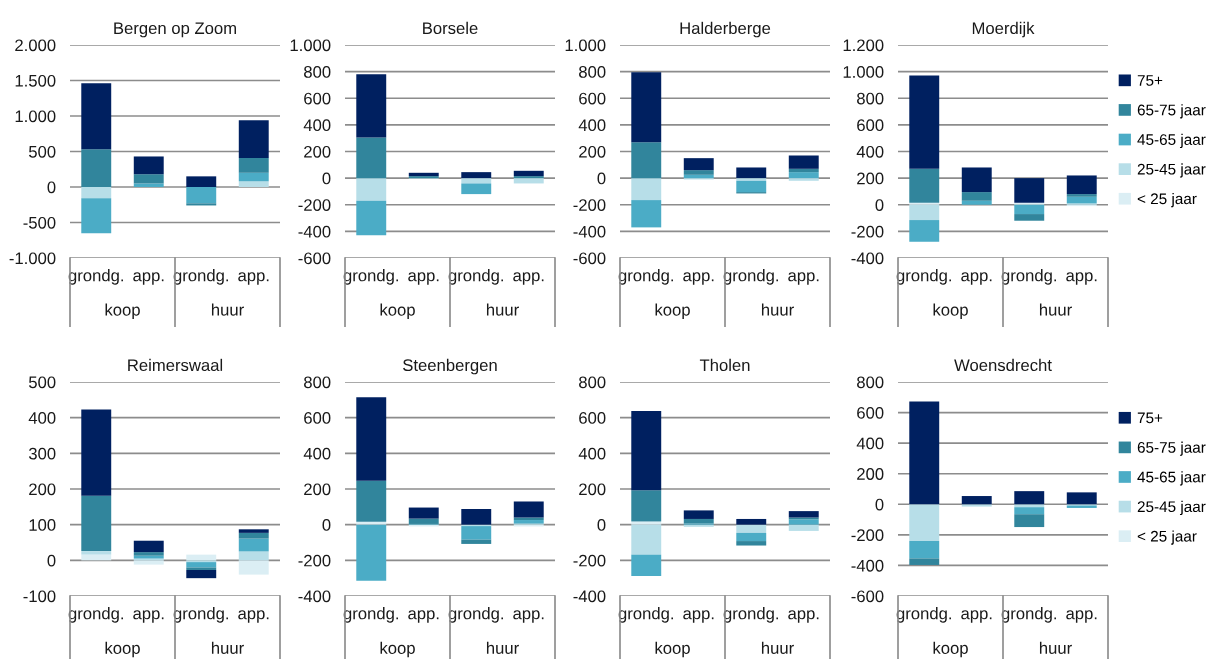 This screenshot has height=659, width=1206. I want to click on legend-label: 75+, so click(1150, 80).